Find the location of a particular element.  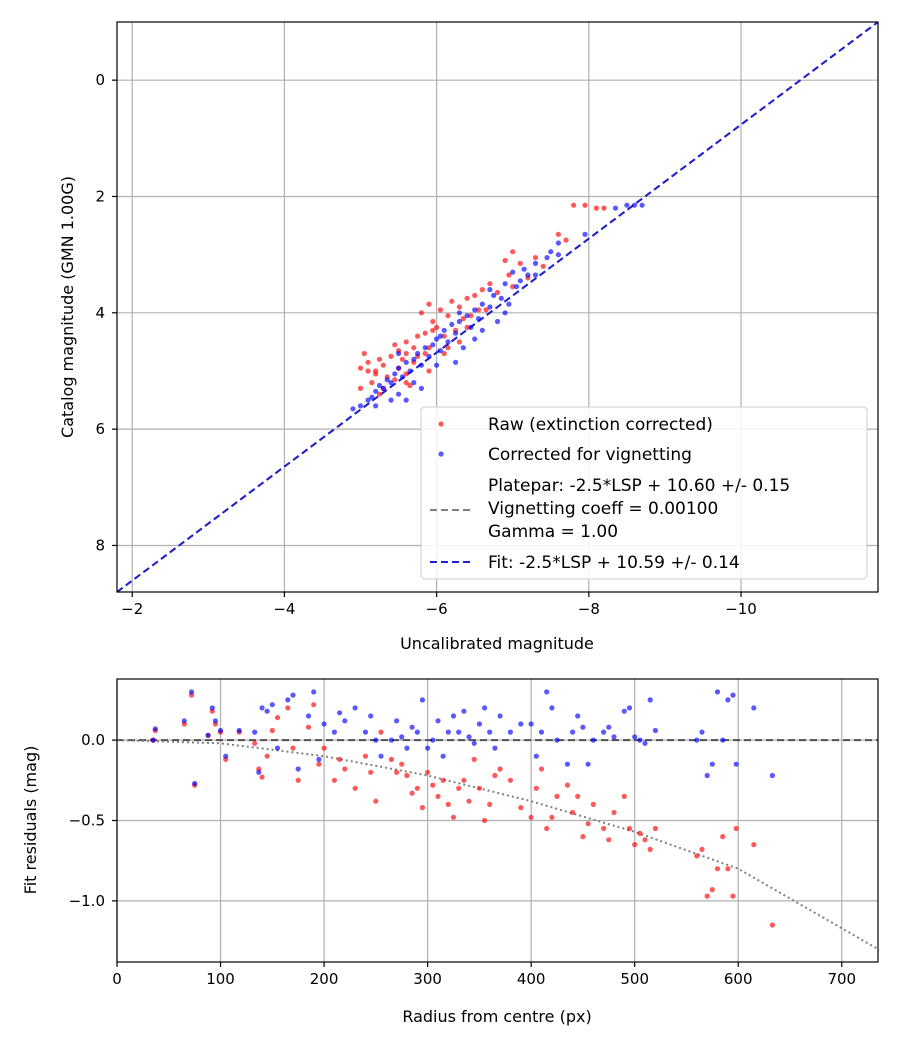

residuals-x-axis-label: Radius from centre (px) is located at coordinates (496, 1016).